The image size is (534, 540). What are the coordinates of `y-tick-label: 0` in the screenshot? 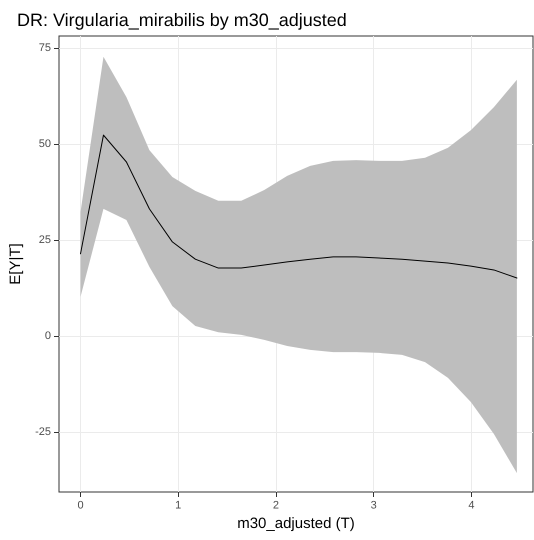 It's located at (47, 336).